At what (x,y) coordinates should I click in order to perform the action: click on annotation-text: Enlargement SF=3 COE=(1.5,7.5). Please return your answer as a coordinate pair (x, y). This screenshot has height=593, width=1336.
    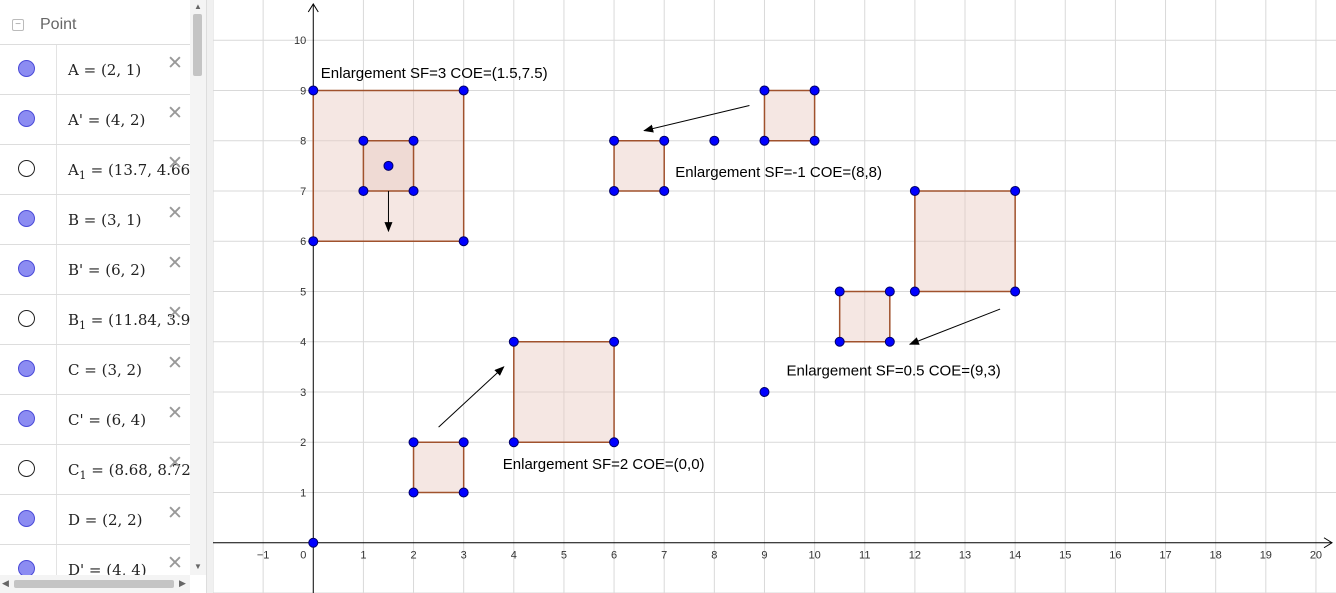
    Looking at the image, I should click on (434, 73).